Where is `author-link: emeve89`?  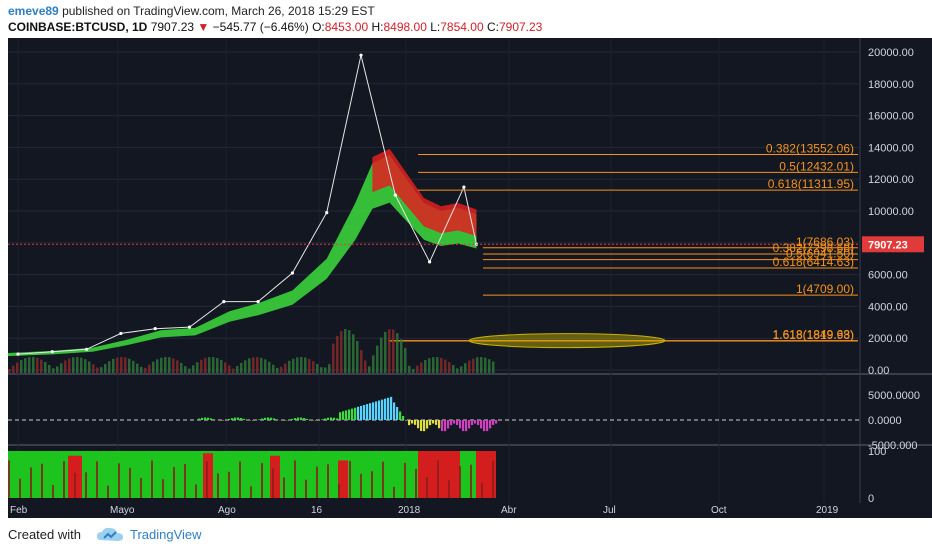 author-link: emeve89 is located at coordinates (33, 11).